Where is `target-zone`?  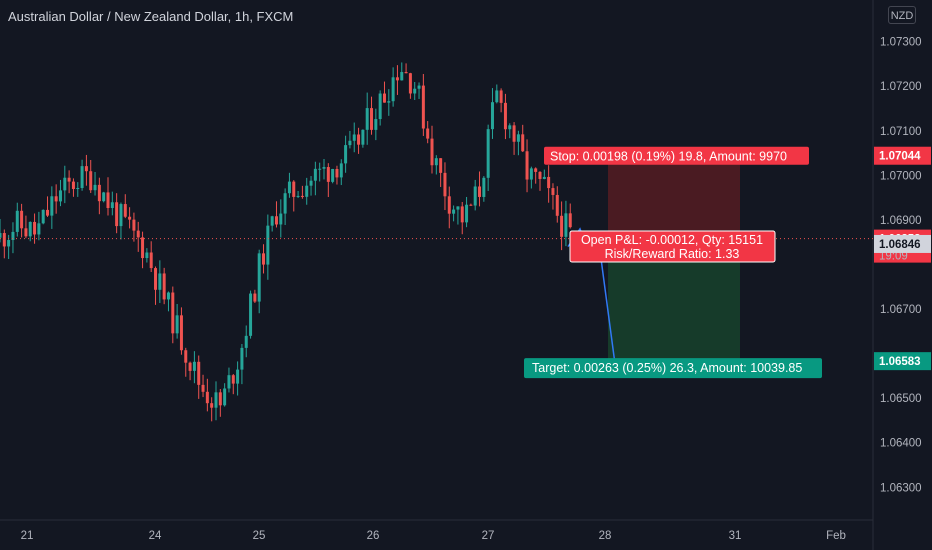
target-zone is located at coordinates (674, 302).